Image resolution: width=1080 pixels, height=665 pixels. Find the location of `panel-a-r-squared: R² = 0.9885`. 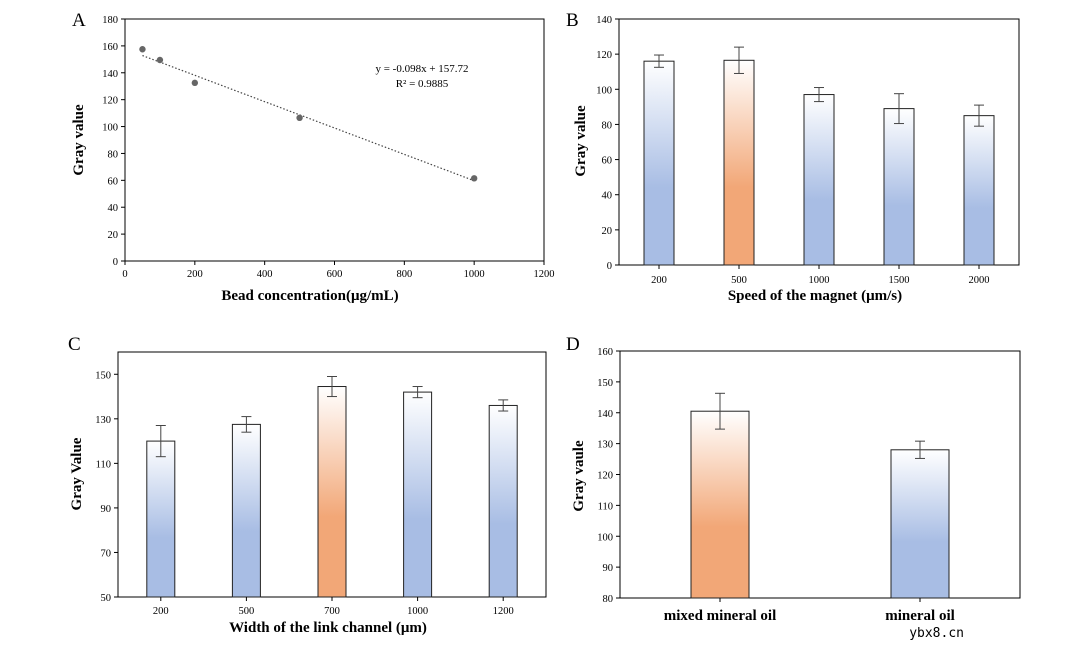

panel-a-r-squared: R² = 0.9885 is located at coordinates (422, 84).